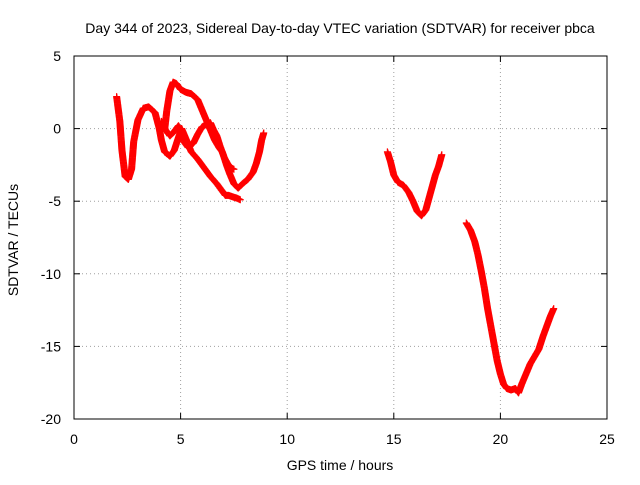 The image size is (640, 485). I want to click on x-tick-label: 0, so click(74, 439).